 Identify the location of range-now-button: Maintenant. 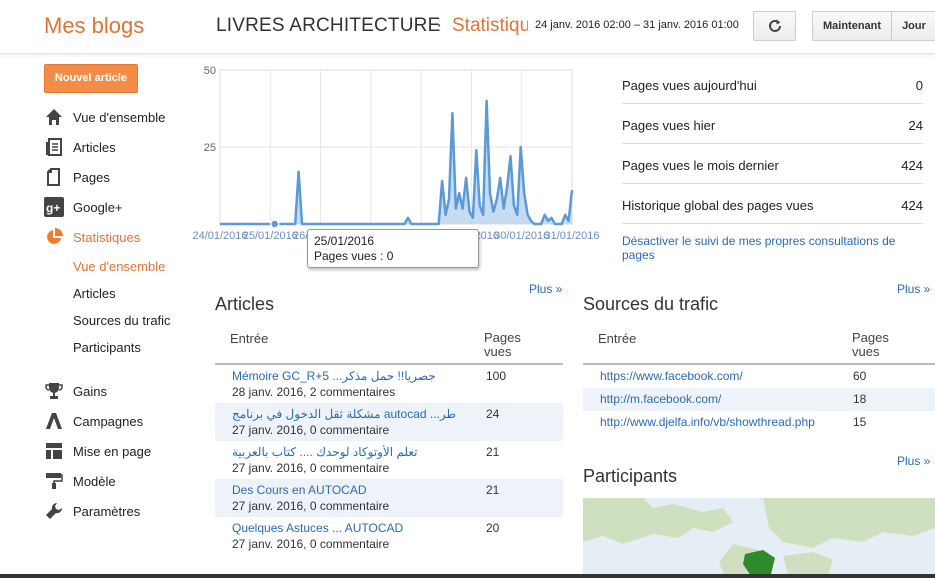
(852, 26).